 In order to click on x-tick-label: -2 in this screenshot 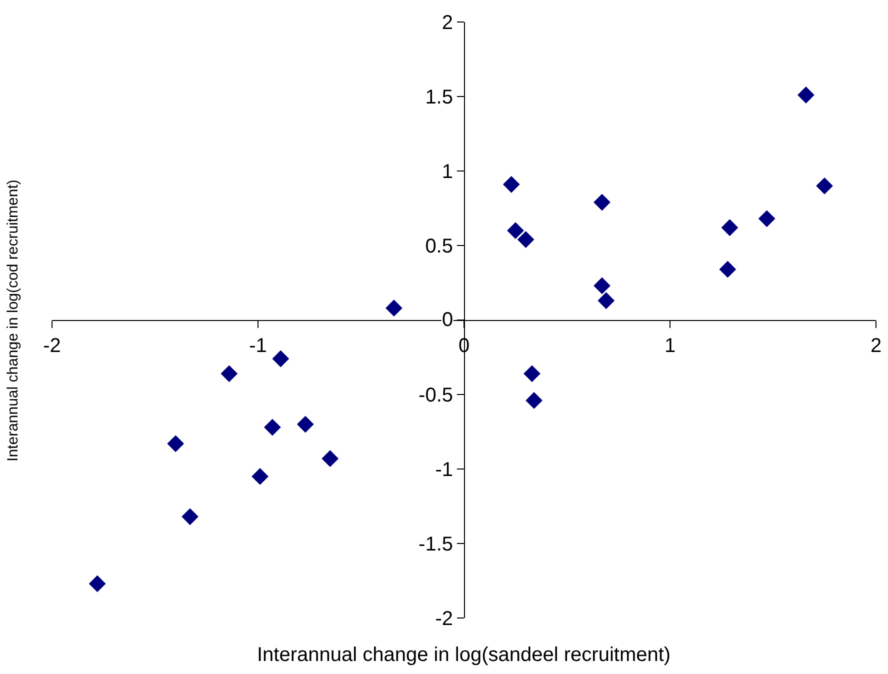, I will do `click(52, 346)`.